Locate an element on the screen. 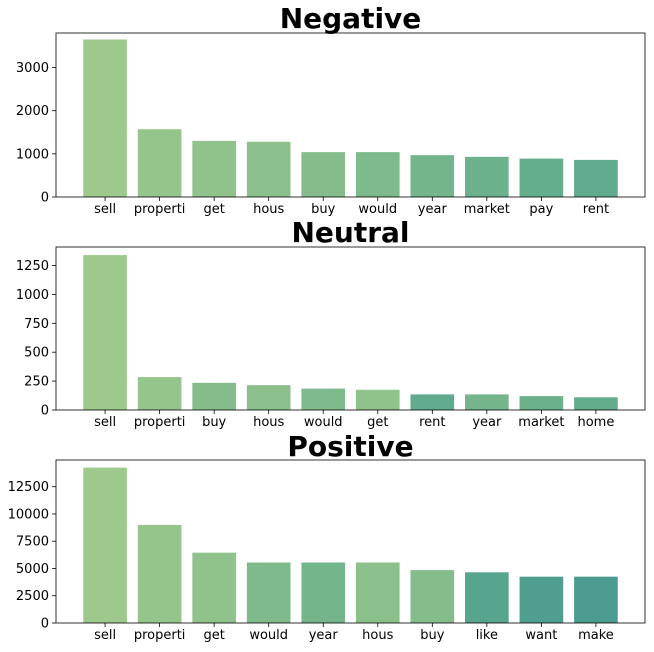  x-tick-label: make is located at coordinates (596, 635).